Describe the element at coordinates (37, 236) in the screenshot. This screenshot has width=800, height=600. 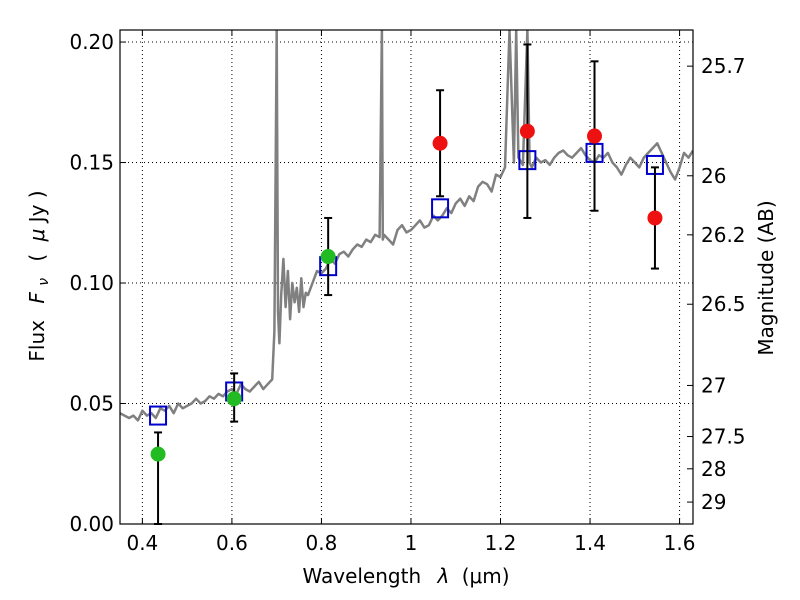
I see `y-axis-title-mu: μ` at that location.